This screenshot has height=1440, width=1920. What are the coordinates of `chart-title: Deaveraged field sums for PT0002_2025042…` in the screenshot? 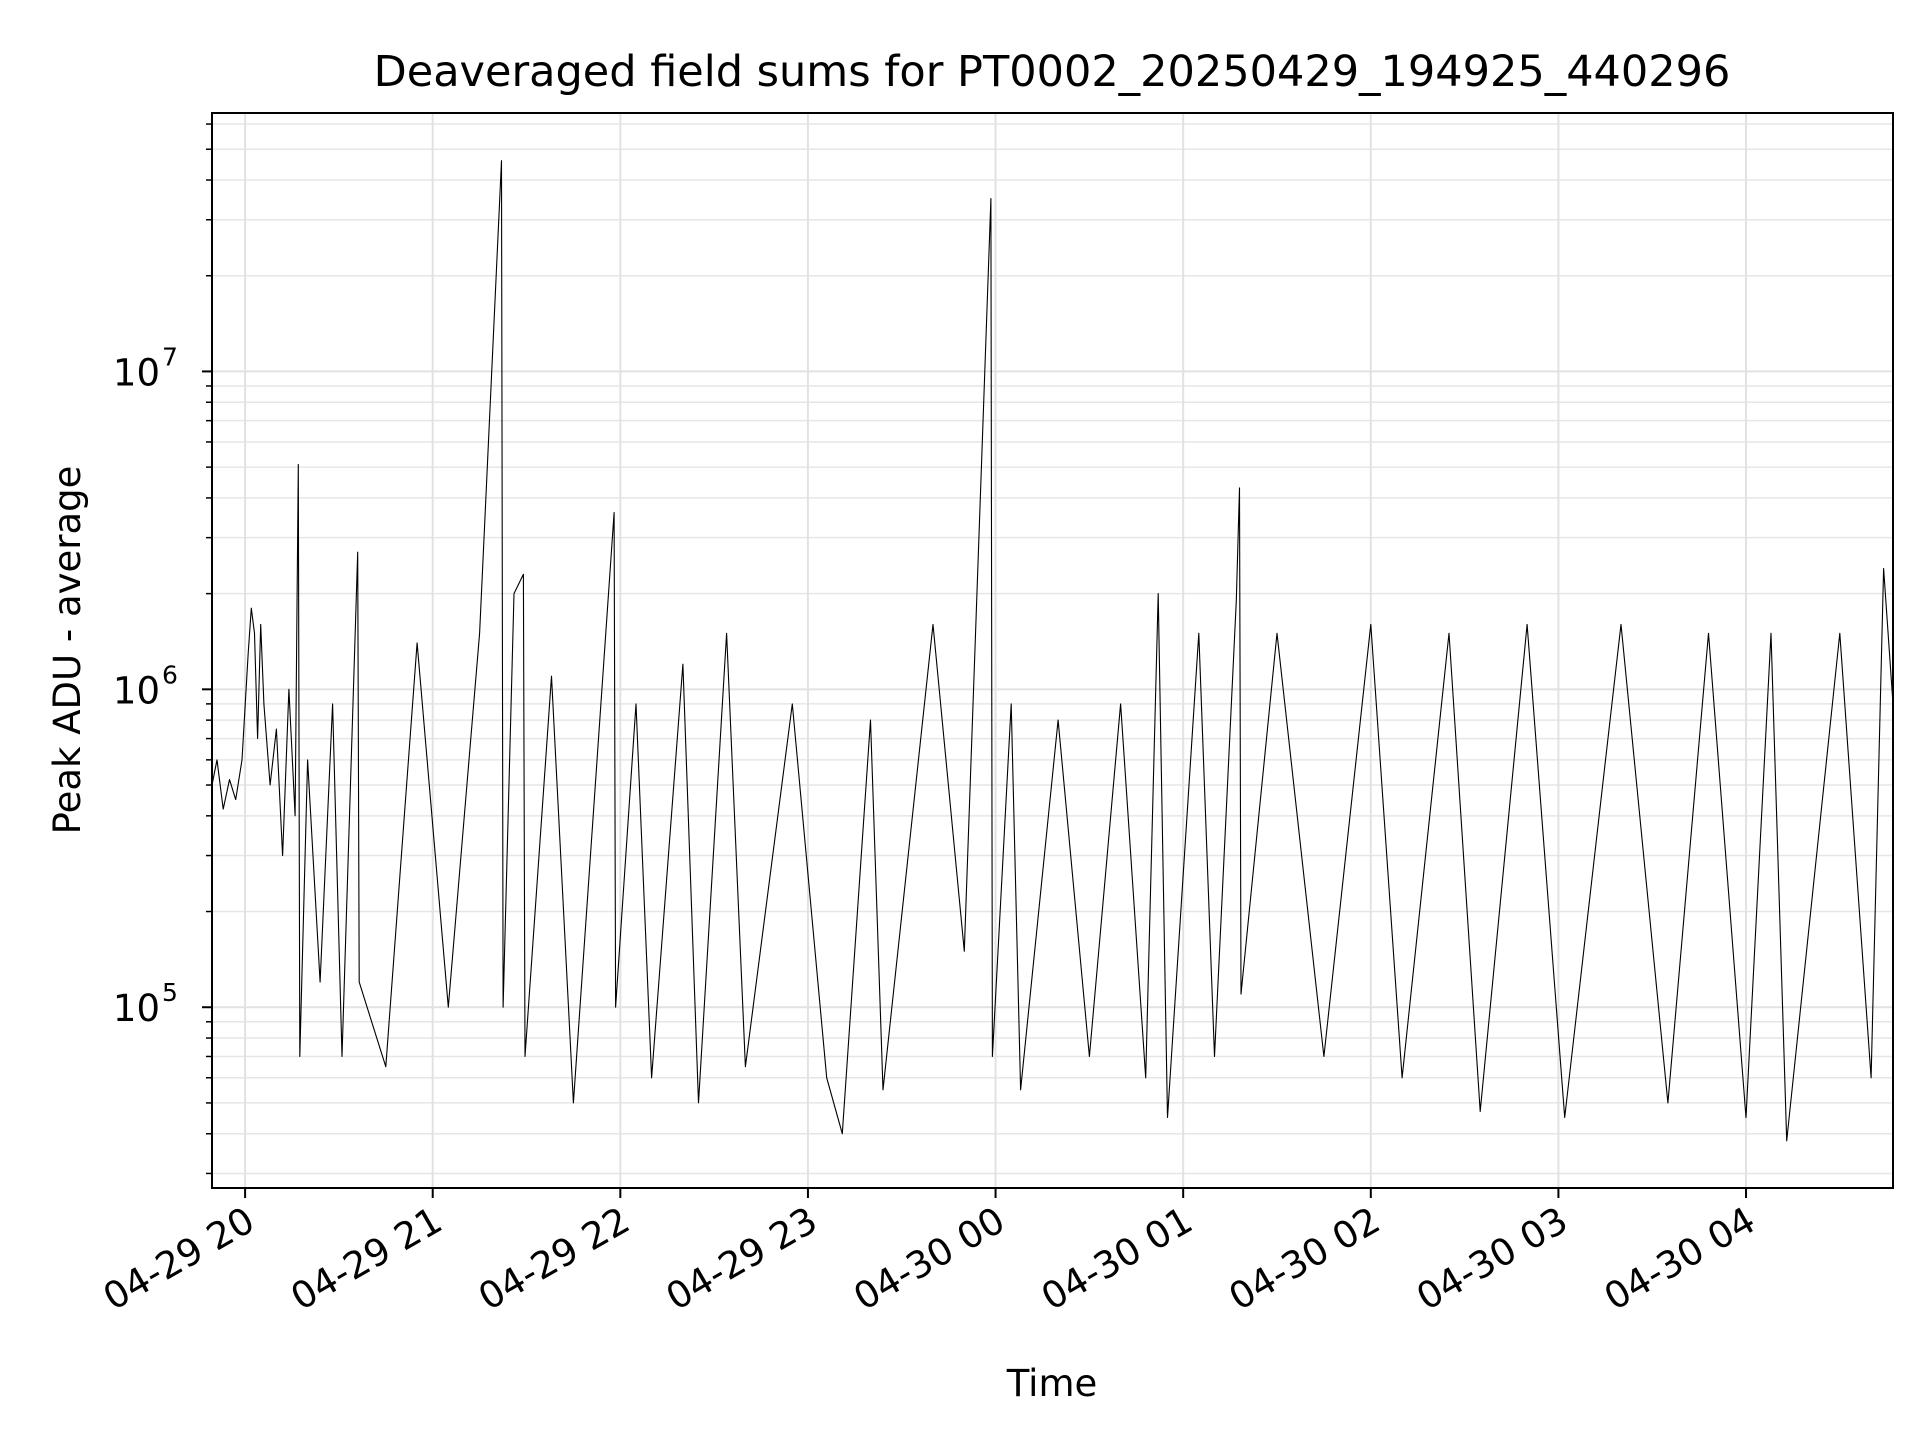 It's located at (1052, 72).